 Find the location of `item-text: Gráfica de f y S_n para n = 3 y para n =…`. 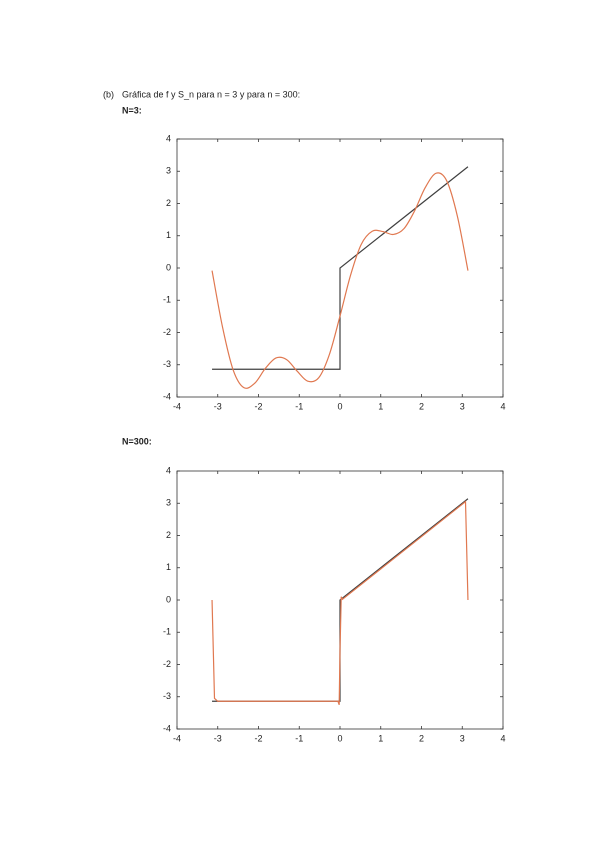

item-text: Gráfica de f y S_n para n = 3 y para n =… is located at coordinates (211, 94).